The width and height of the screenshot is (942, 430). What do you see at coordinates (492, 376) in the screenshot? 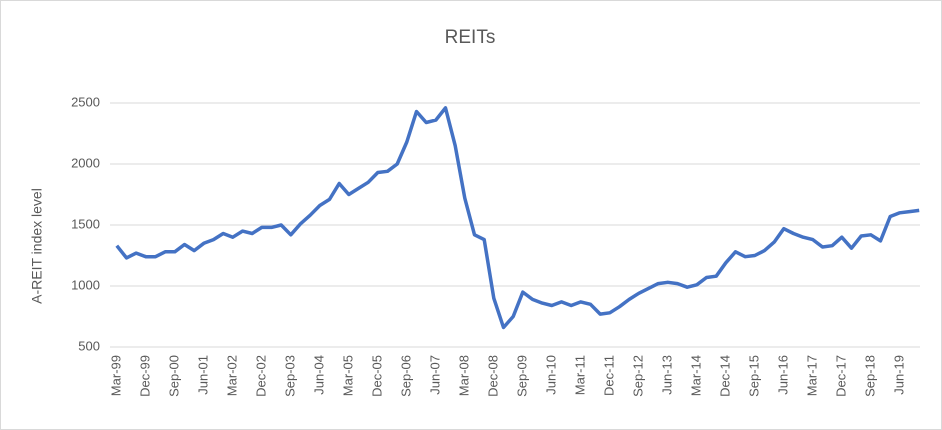
I see `x-tick-label: Dec-08` at bounding box center [492, 376].